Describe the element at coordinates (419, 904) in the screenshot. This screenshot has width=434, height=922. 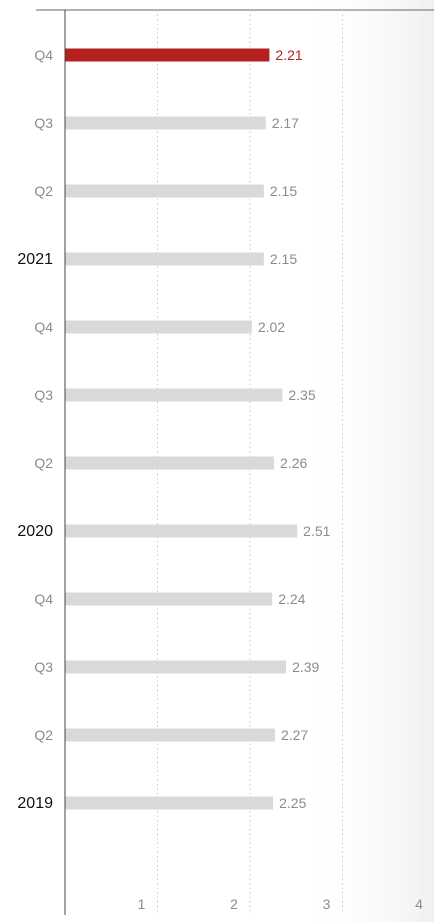
I see `x-tick-label: 4` at that location.